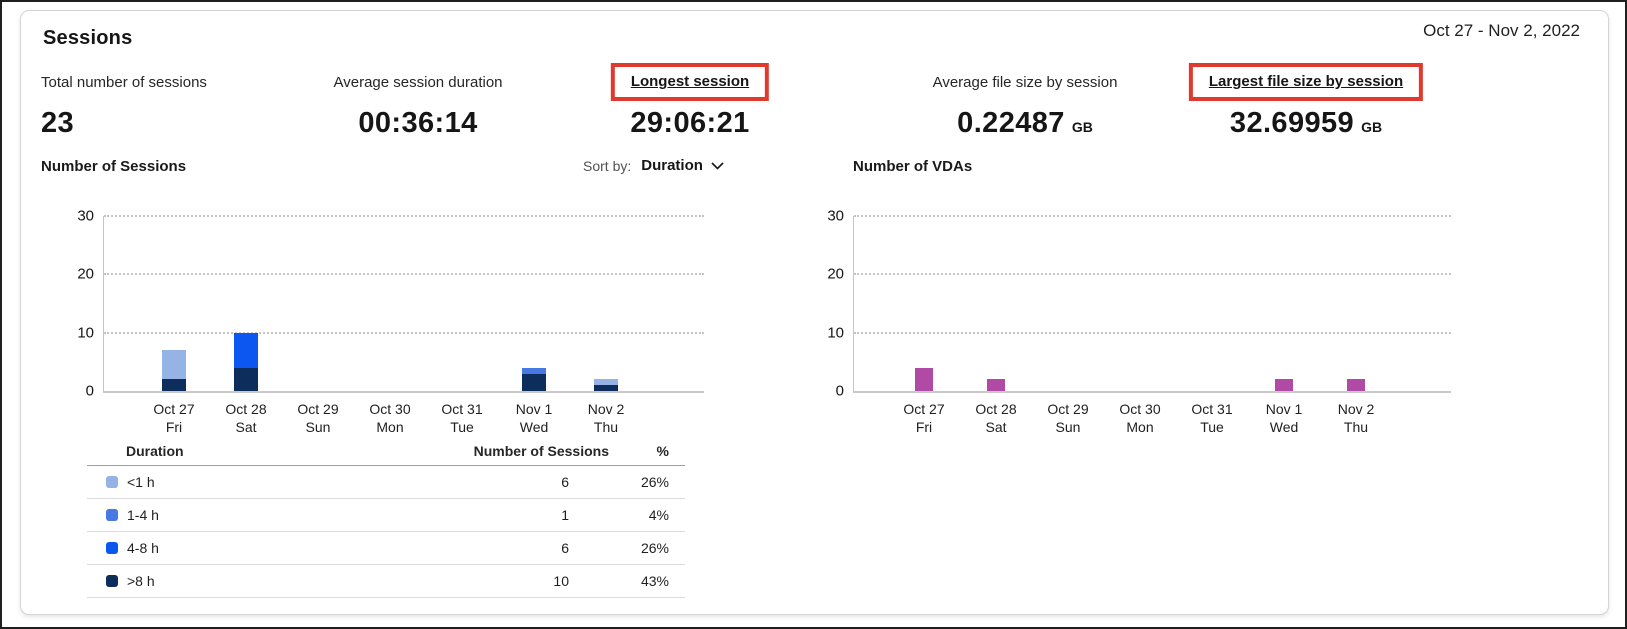  I want to click on average-file-size-by-session-value: 0.22487 GB, so click(1025, 123).